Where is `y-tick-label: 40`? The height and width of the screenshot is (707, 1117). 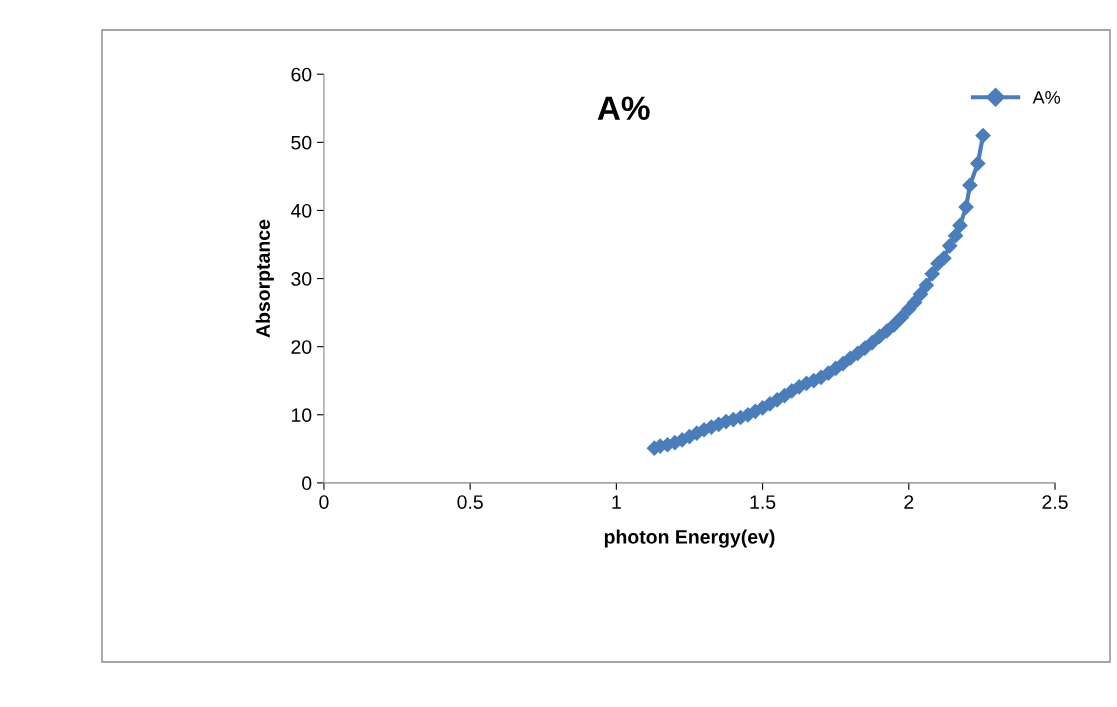
y-tick-label: 40 is located at coordinates (301, 210).